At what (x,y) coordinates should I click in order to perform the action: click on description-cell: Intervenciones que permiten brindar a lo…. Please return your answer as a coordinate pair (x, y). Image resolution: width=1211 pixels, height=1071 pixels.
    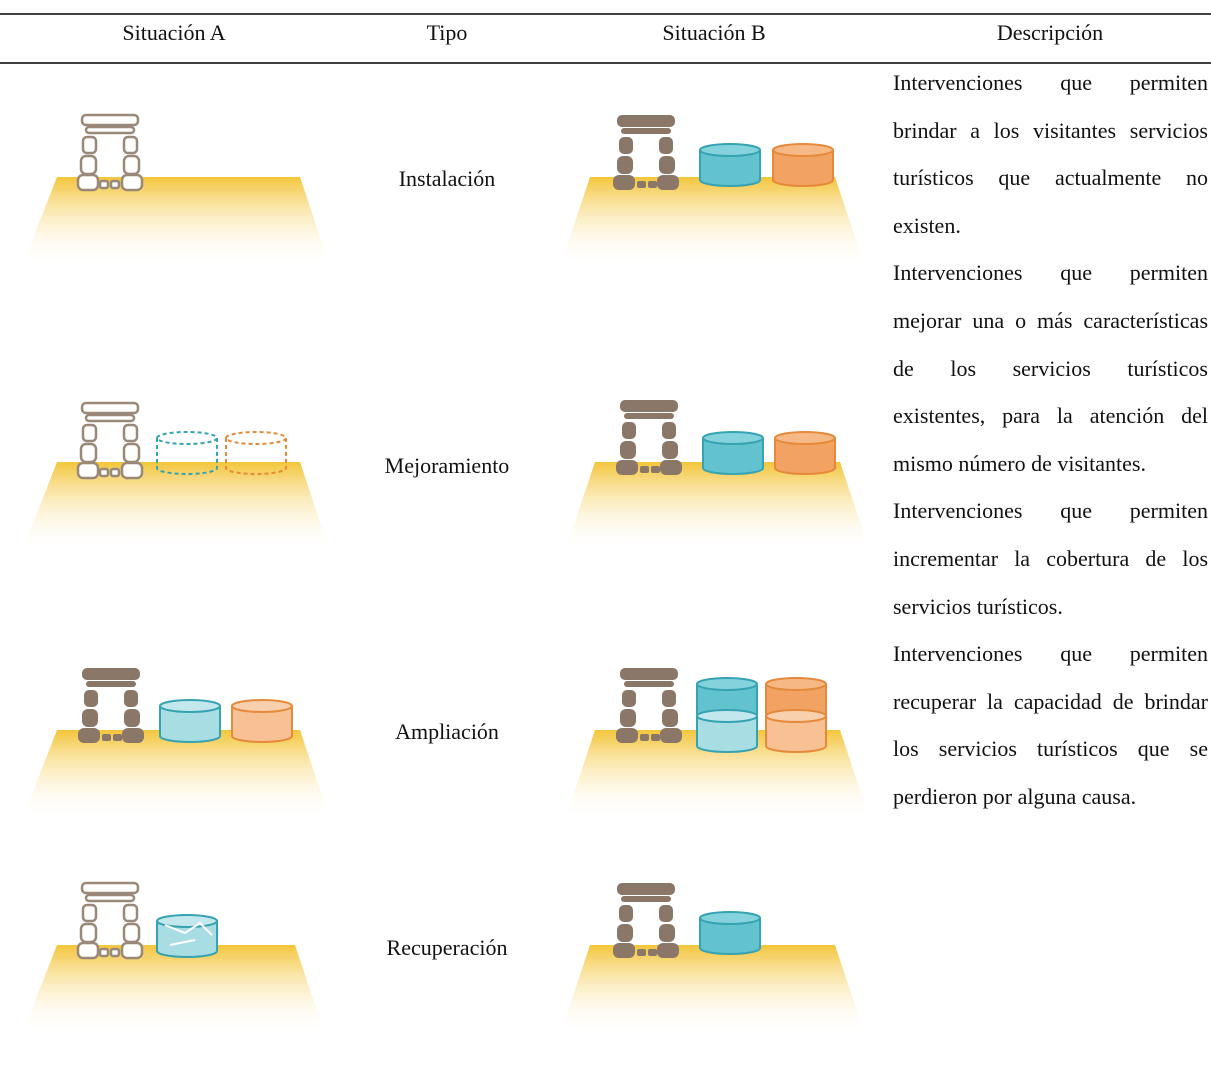
    Looking at the image, I should click on (1050, 154).